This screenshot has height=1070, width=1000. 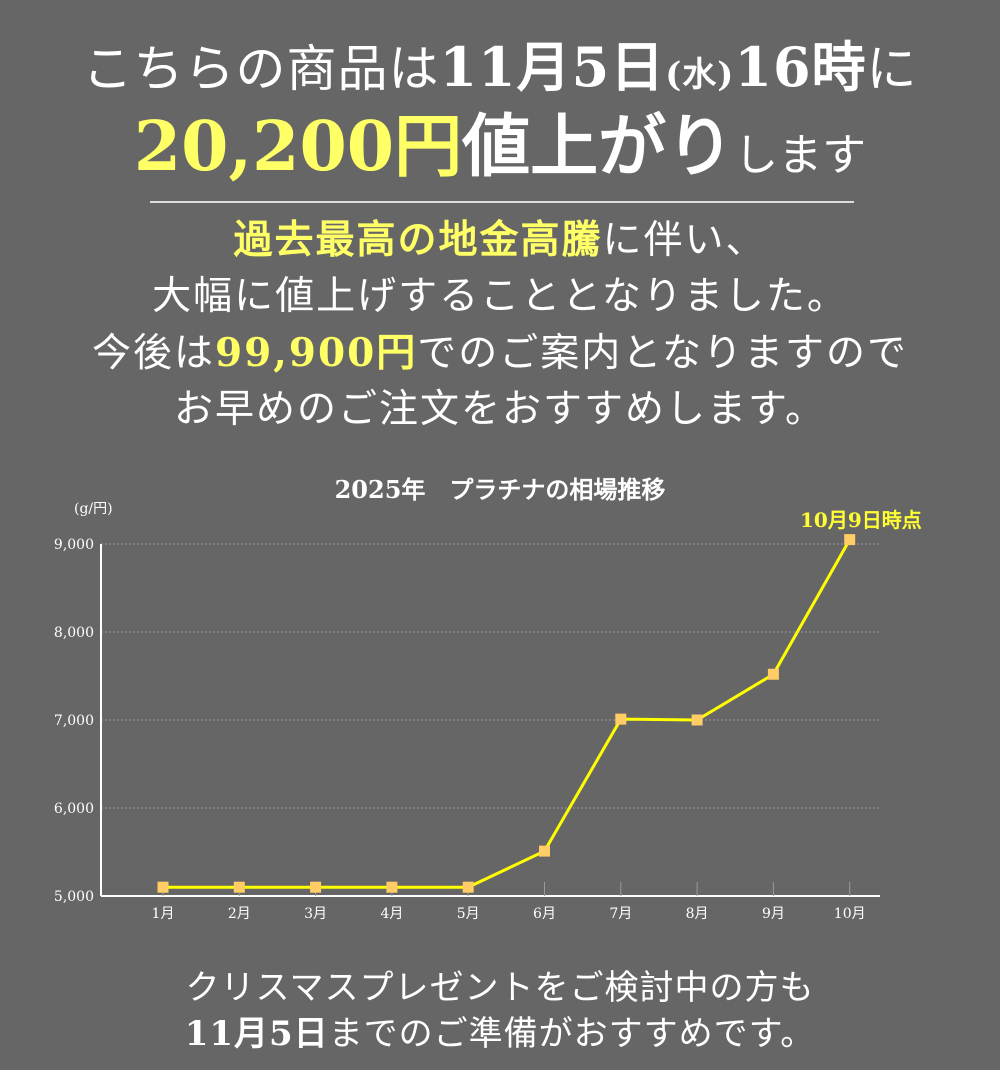 What do you see at coordinates (239, 914) in the screenshot?
I see `x-tick-label: 2月` at bounding box center [239, 914].